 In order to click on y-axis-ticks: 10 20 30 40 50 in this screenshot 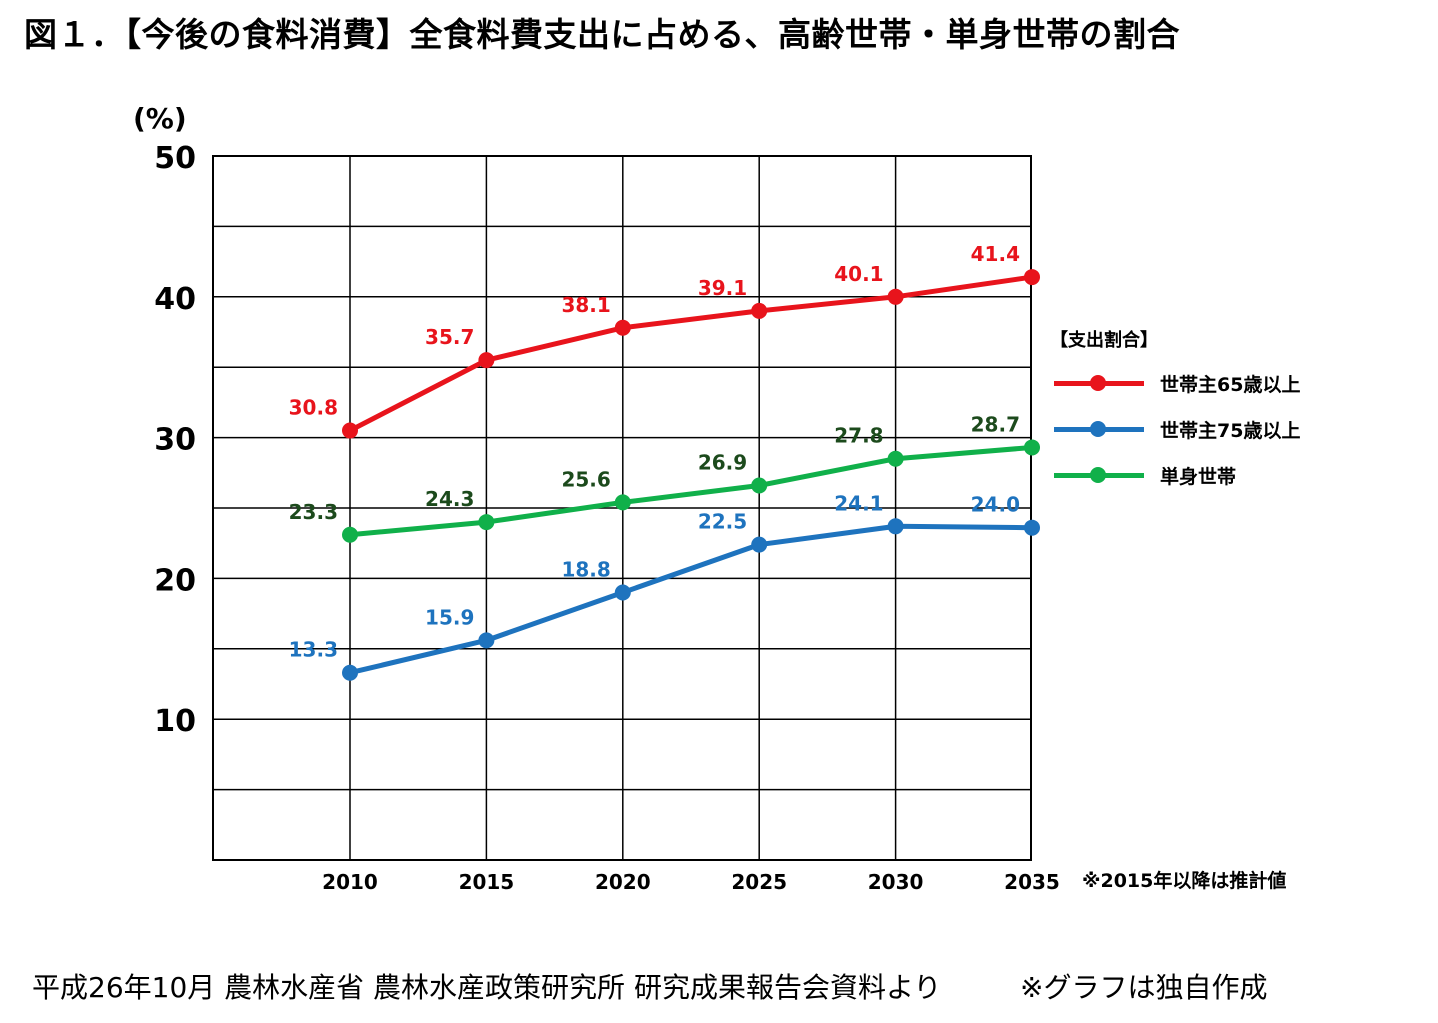, I will do `click(175, 440)`.